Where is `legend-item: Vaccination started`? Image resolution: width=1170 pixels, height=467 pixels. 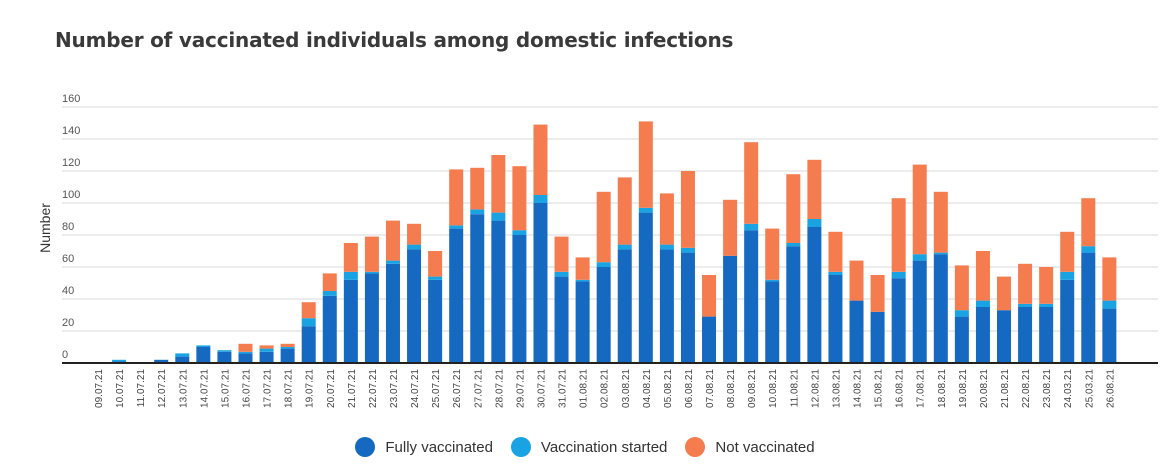
legend-item: Vaccination started is located at coordinates (589, 447).